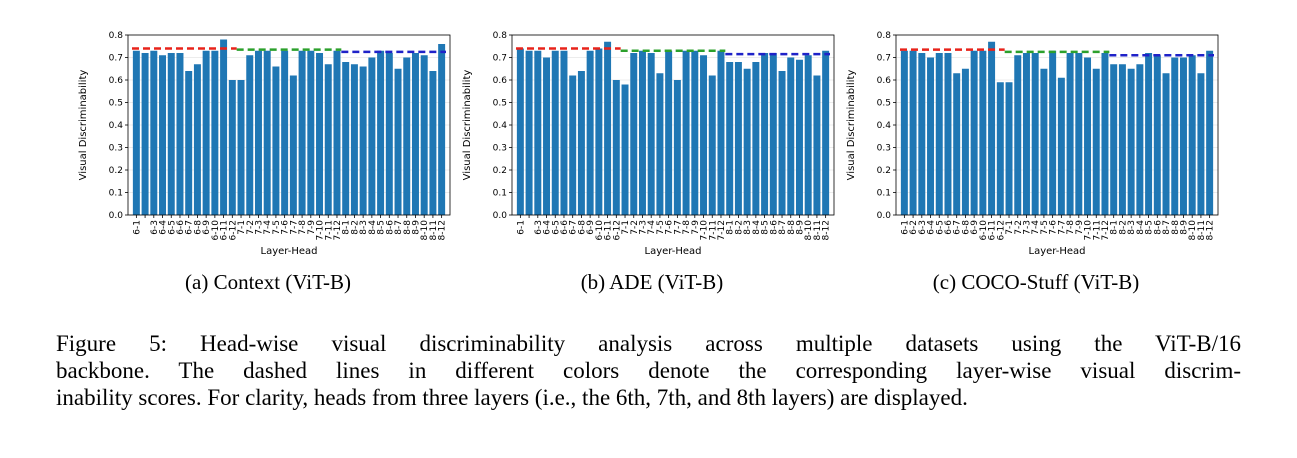 This screenshot has width=1297, height=458. Describe the element at coordinates (661, 227) in the screenshot. I see `x-tick-label: 7-5` at that location.